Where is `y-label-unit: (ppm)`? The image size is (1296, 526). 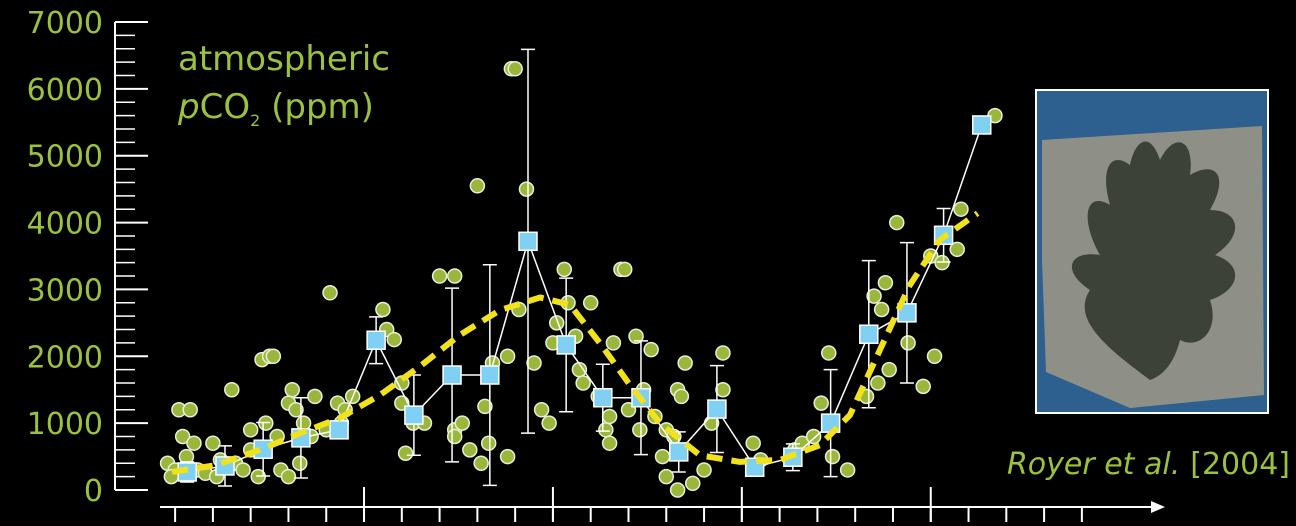 y-label-unit: (ppm) is located at coordinates (317, 107).